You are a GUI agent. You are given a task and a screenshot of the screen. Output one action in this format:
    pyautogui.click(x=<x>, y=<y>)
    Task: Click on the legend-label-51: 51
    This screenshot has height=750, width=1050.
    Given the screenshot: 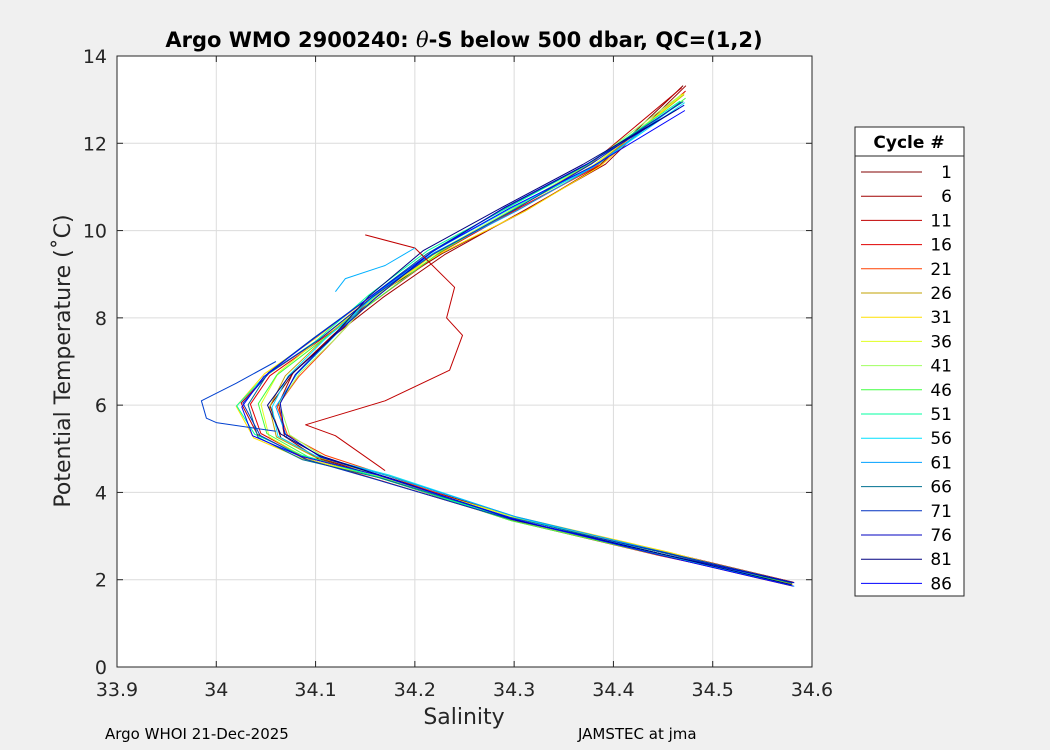 What is the action you would take?
    pyautogui.click(x=941, y=415)
    